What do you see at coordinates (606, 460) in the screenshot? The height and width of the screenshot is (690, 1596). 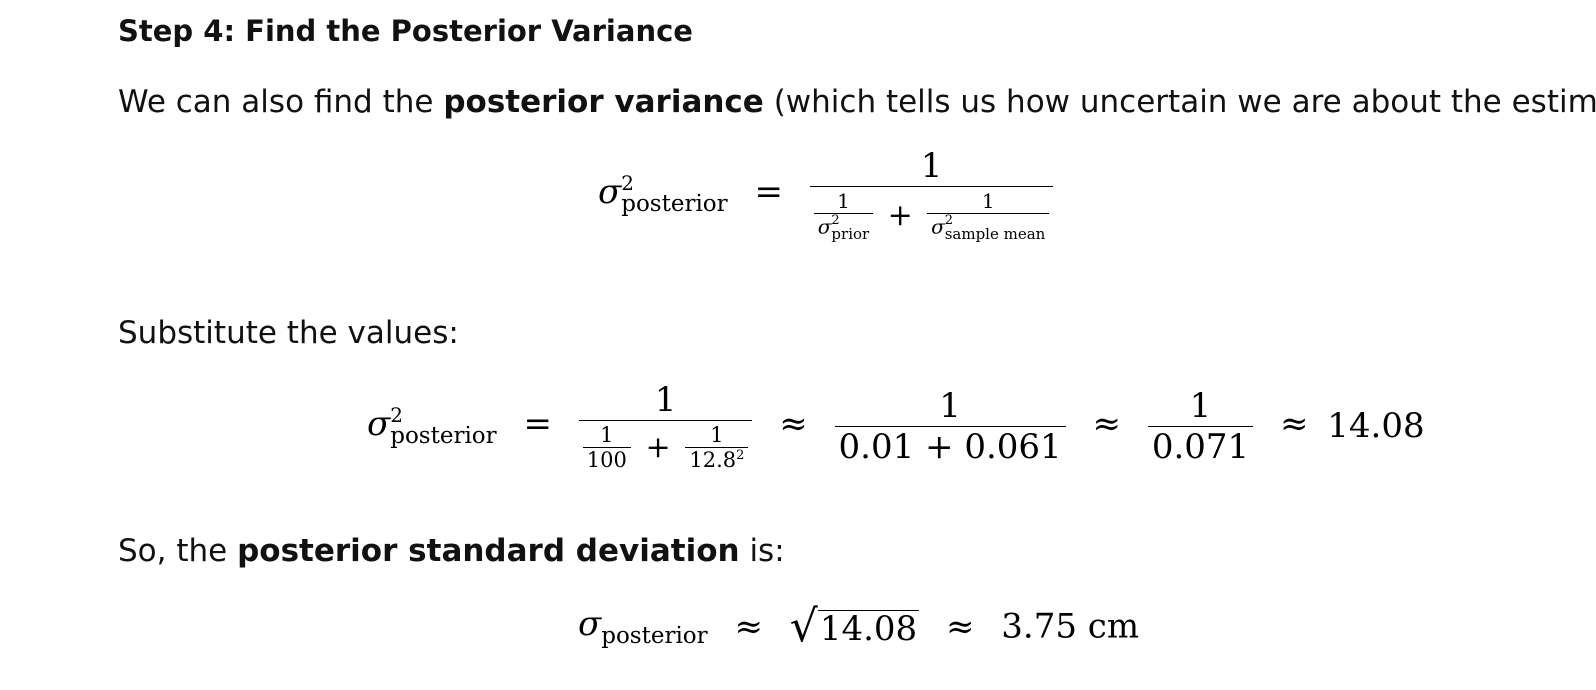 I see `inner-100-denominator: 100` at bounding box center [606, 460].